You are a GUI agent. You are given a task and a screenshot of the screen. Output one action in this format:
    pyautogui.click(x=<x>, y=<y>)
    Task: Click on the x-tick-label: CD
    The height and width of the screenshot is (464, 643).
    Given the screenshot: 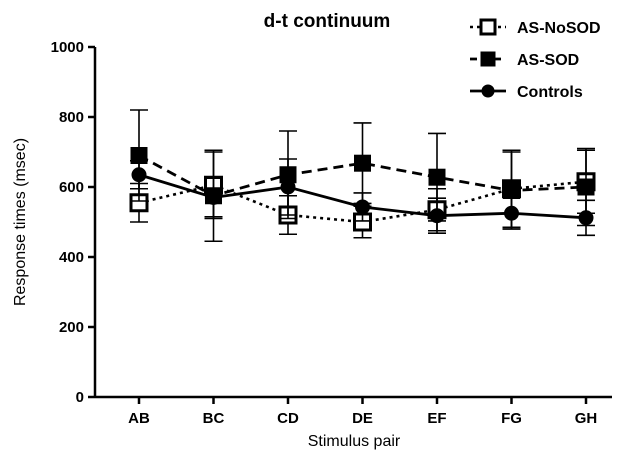 What is the action you would take?
    pyautogui.click(x=288, y=418)
    